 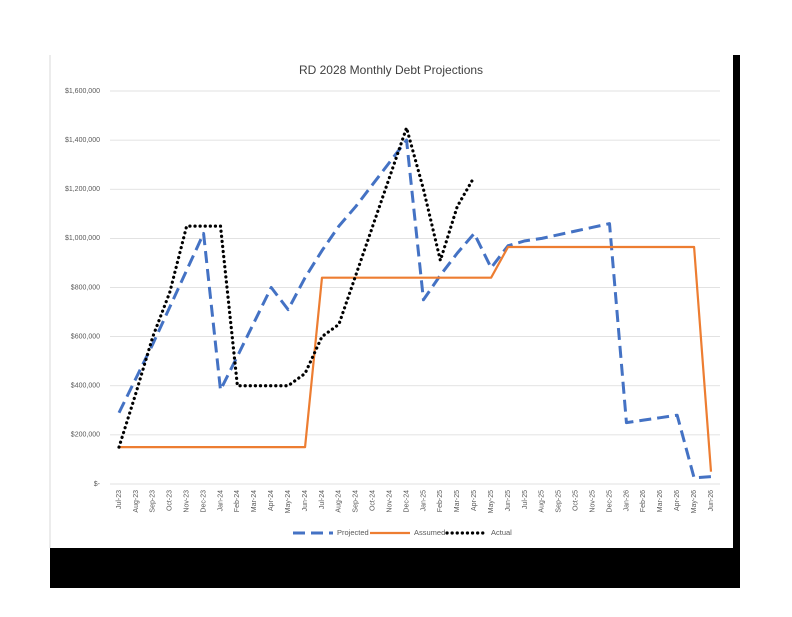 I want to click on x-tick-label: Feb-25, so click(x=440, y=501).